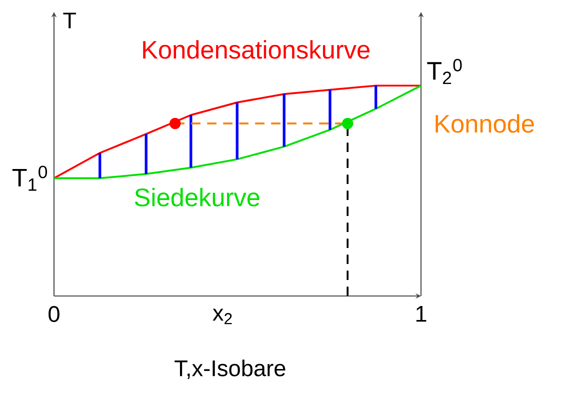 This screenshot has height=403, width=566. Describe the element at coordinates (69, 20) in the screenshot. I see `y-axis-title: T` at that location.